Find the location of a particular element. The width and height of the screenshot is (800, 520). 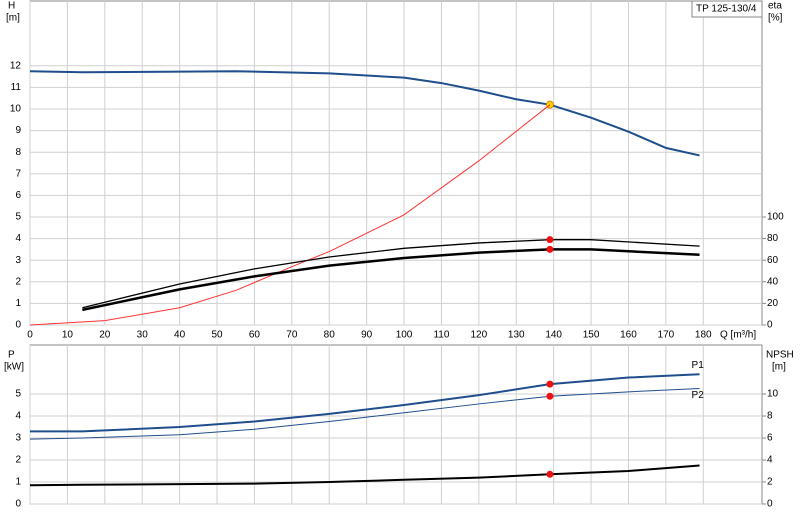

x-tick-label: 10 is located at coordinates (68, 335).